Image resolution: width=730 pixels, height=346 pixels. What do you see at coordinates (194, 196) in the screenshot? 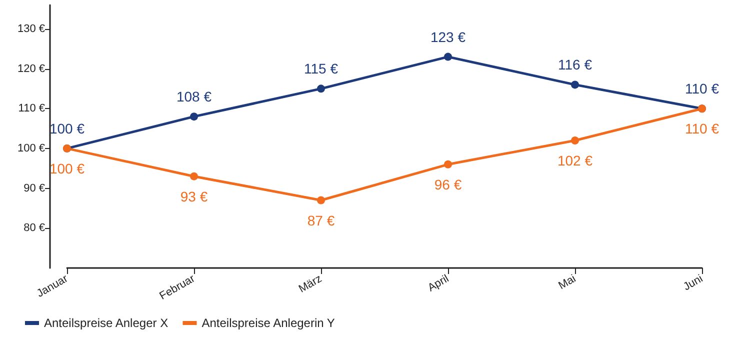
I see `data-label: 93 €` at bounding box center [194, 196].